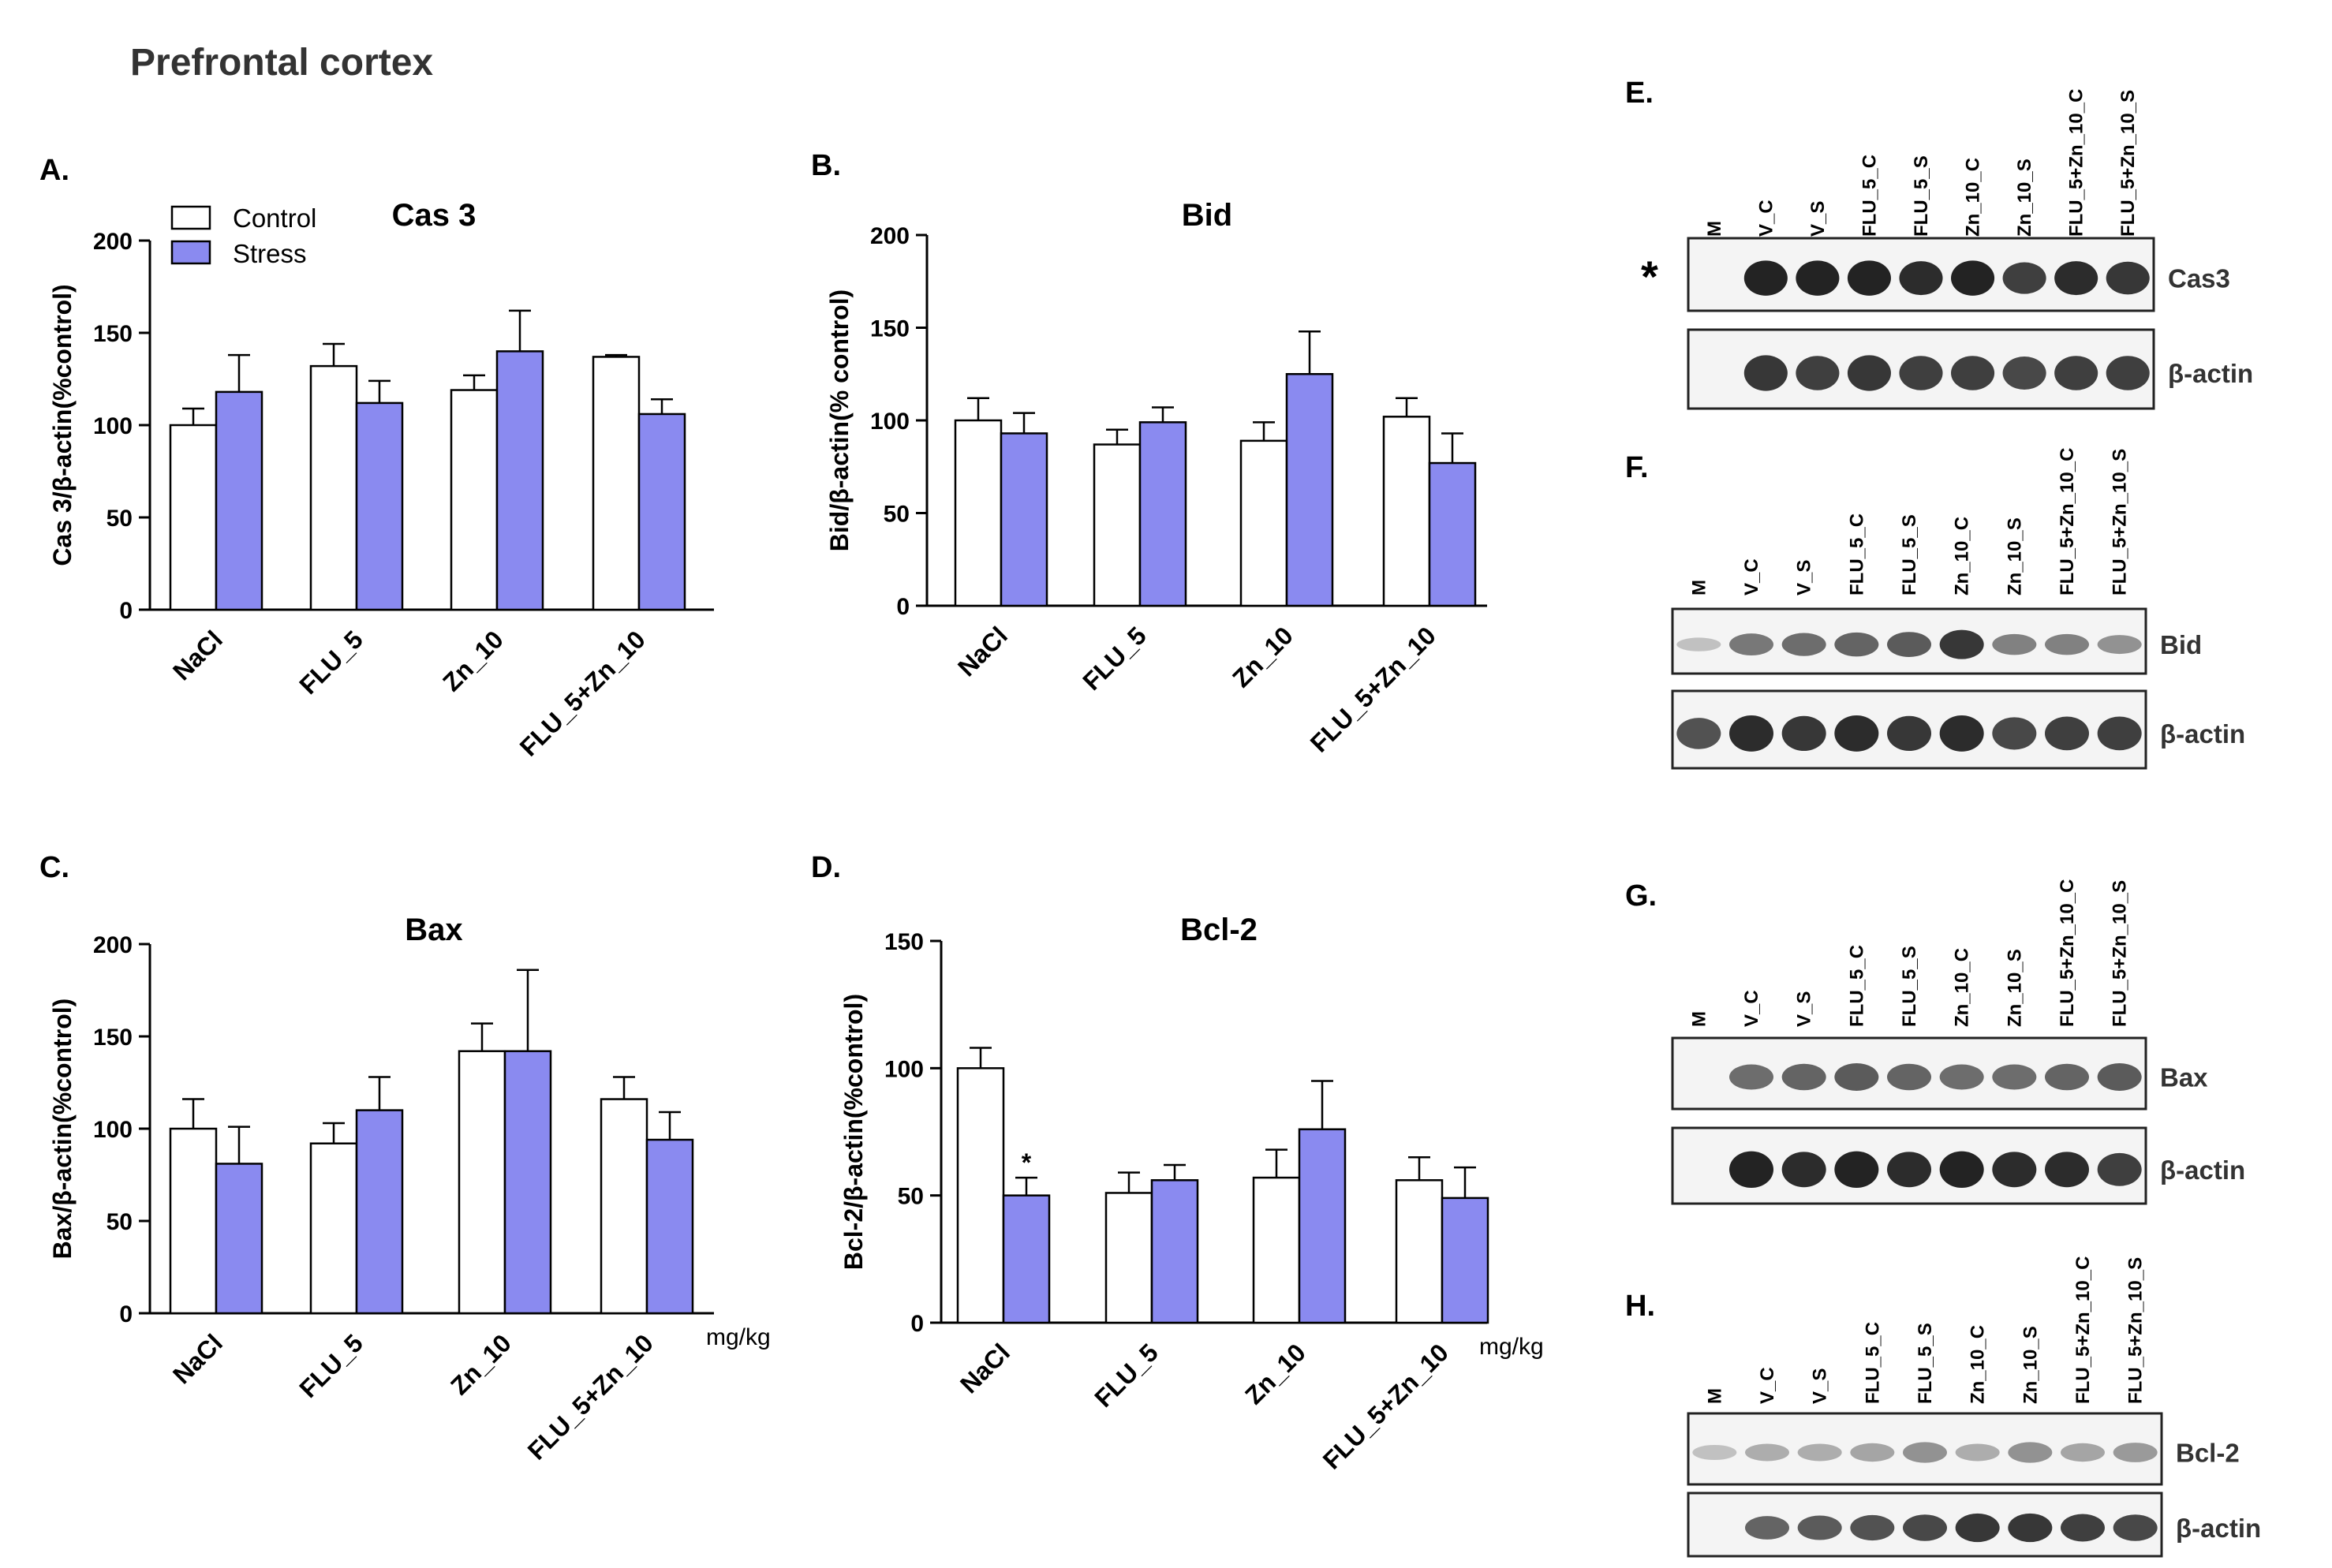 This screenshot has height=1568, width=2332. I want to click on figure-title: Prefrontal cortex, so click(281, 63).